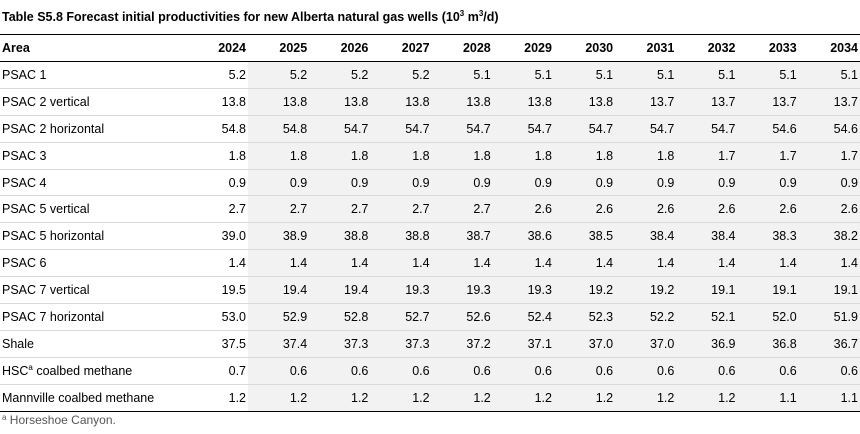 The height and width of the screenshot is (434, 860). I want to click on area-label: PSAC 1, so click(24, 74).